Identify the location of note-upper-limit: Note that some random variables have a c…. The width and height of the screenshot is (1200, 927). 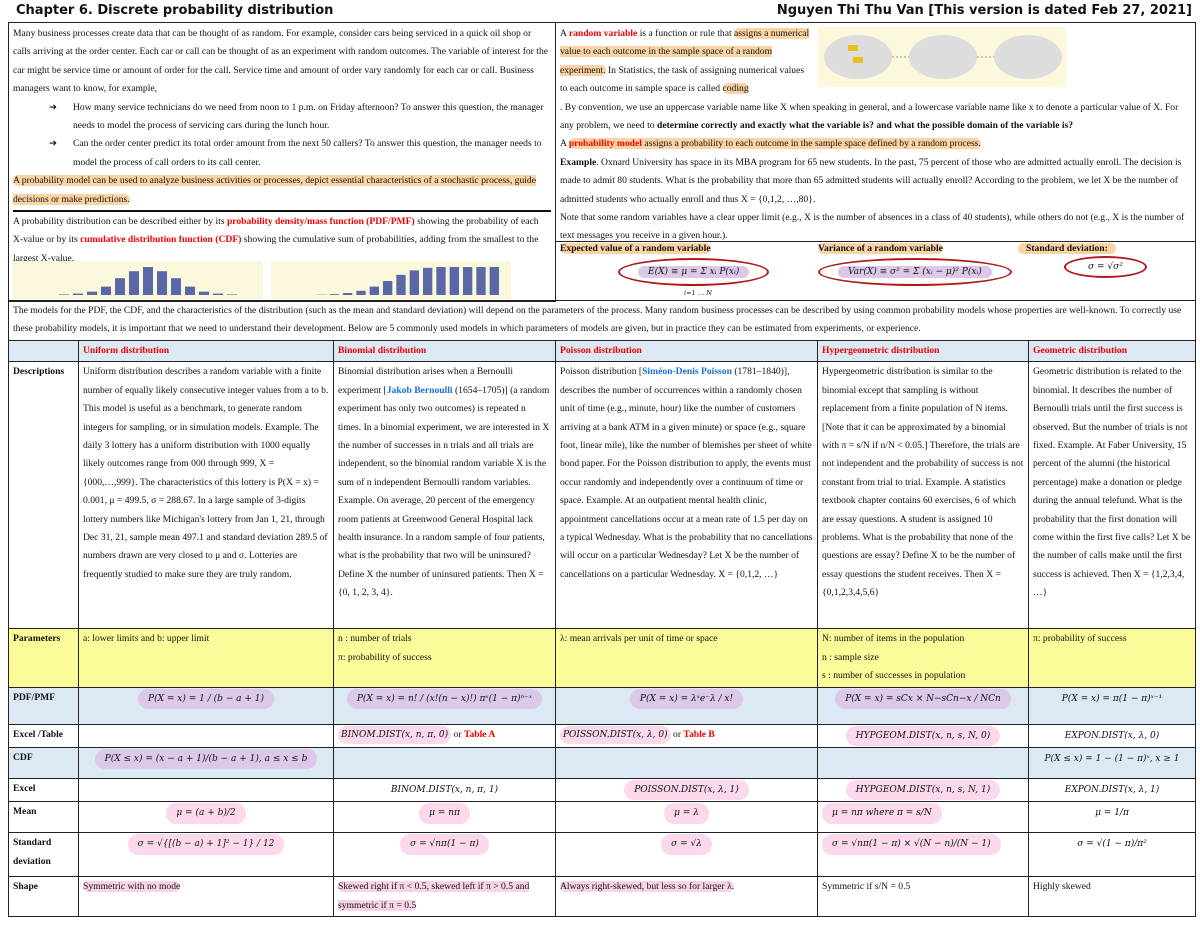
(872, 227).